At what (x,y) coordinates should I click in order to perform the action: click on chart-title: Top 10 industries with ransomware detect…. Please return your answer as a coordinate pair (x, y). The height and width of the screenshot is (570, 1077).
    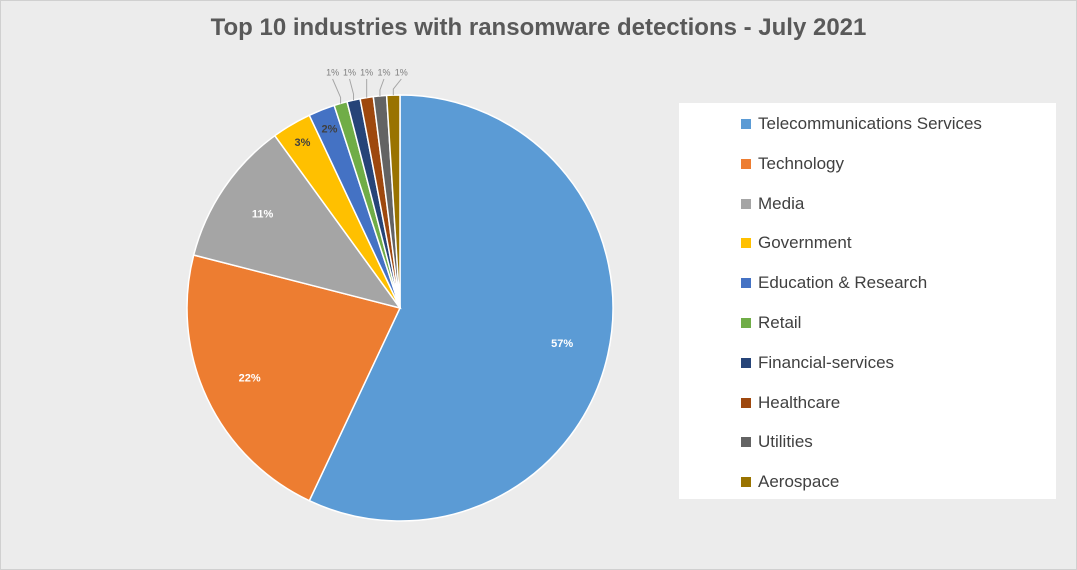
    Looking at the image, I should click on (538, 27).